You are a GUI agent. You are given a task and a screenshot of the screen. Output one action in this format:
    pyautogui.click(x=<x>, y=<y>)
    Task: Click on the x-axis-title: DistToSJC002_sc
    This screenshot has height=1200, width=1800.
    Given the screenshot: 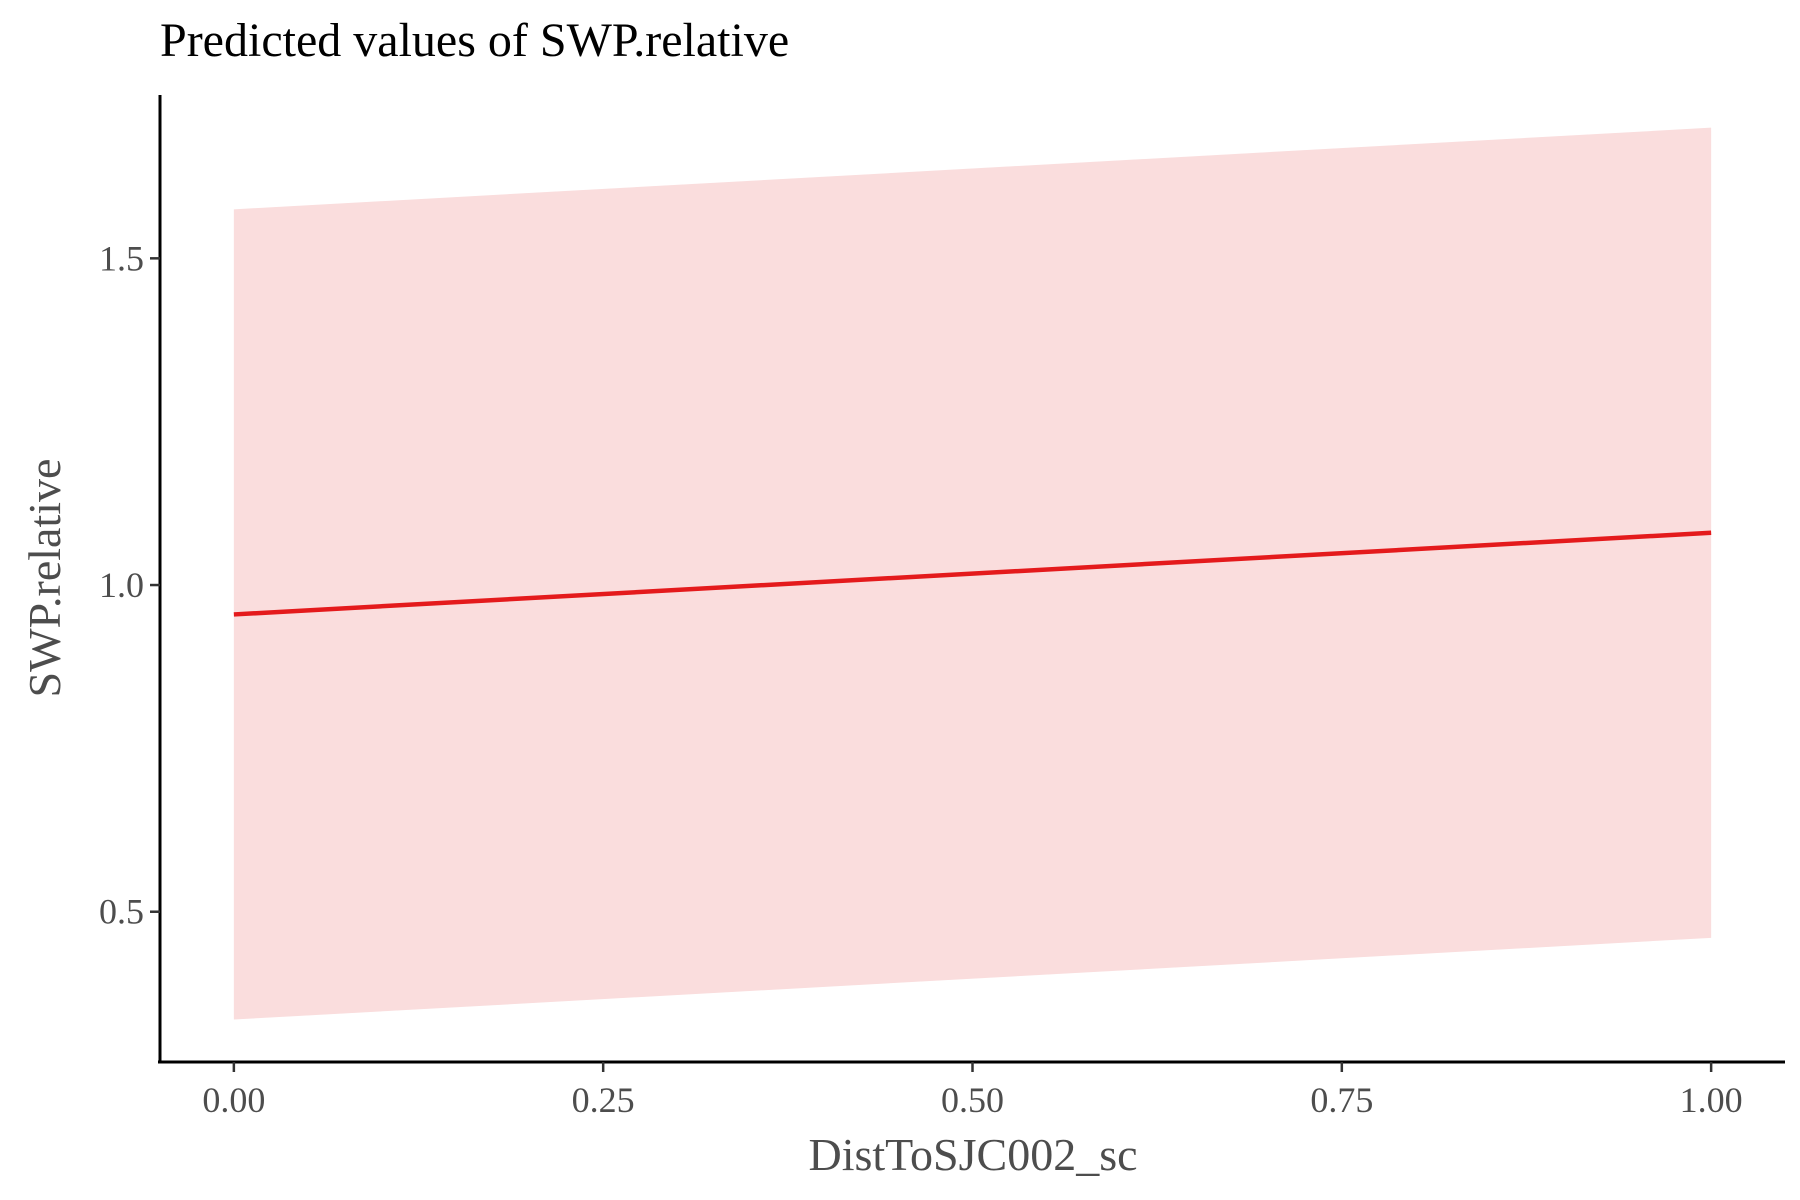 What is the action you would take?
    pyautogui.click(x=972, y=1154)
    